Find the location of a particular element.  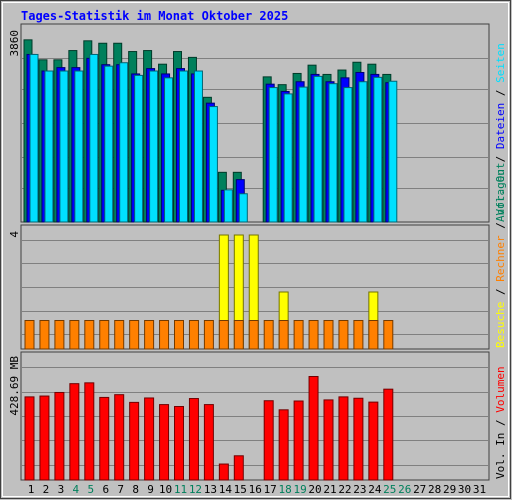

panel-volume-y-tick: 428.69 MB is located at coordinates (14, 386).